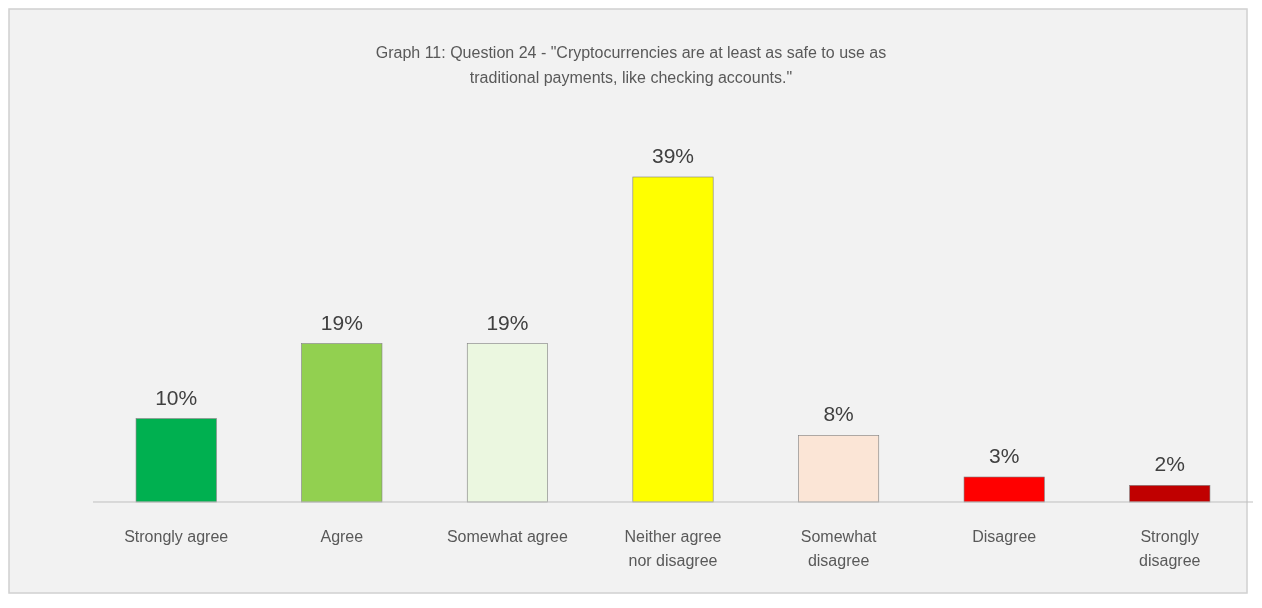  What do you see at coordinates (176, 536) in the screenshot?
I see `x-tick-label: Strongly agree` at bounding box center [176, 536].